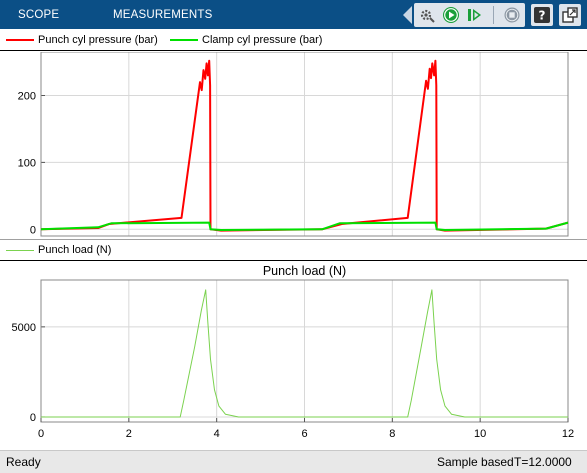  I want to click on tab-measurements: MEASUREMENTS, so click(163, 14).